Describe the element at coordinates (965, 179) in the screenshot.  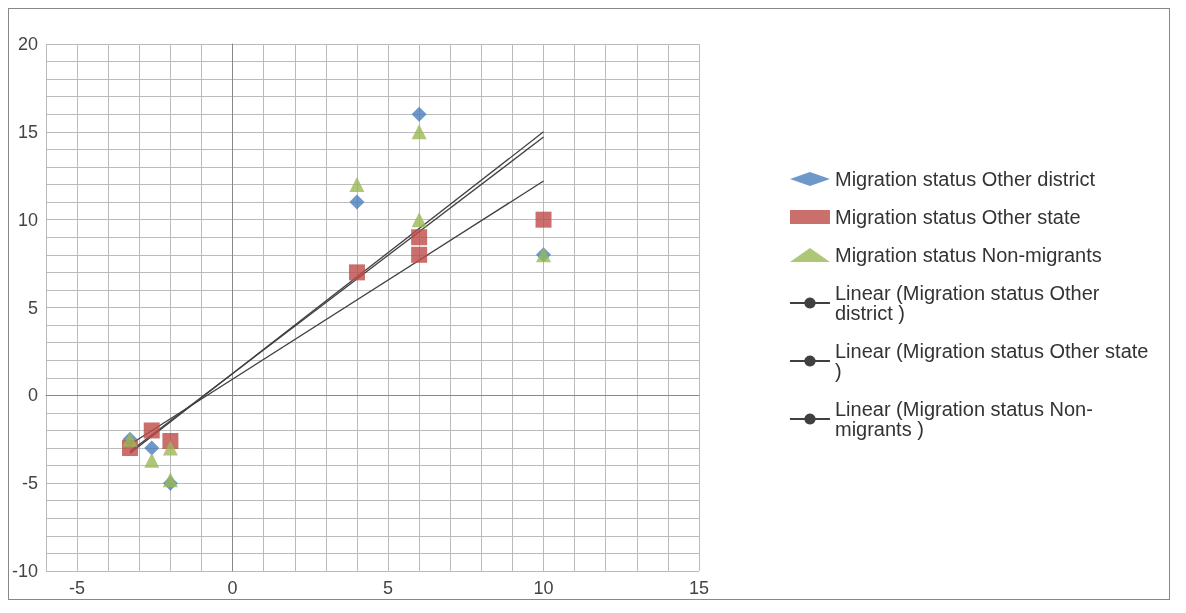
I see `legend-label: Migration status Other district` at that location.